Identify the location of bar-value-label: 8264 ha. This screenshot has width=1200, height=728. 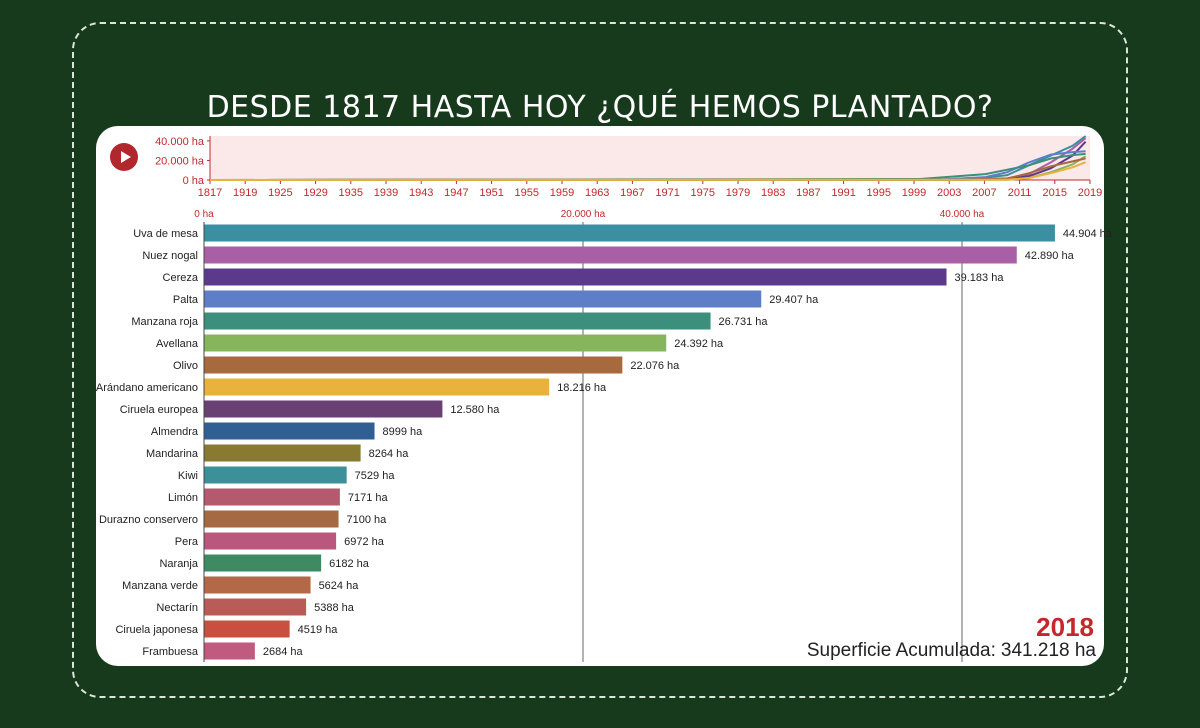
(389, 454).